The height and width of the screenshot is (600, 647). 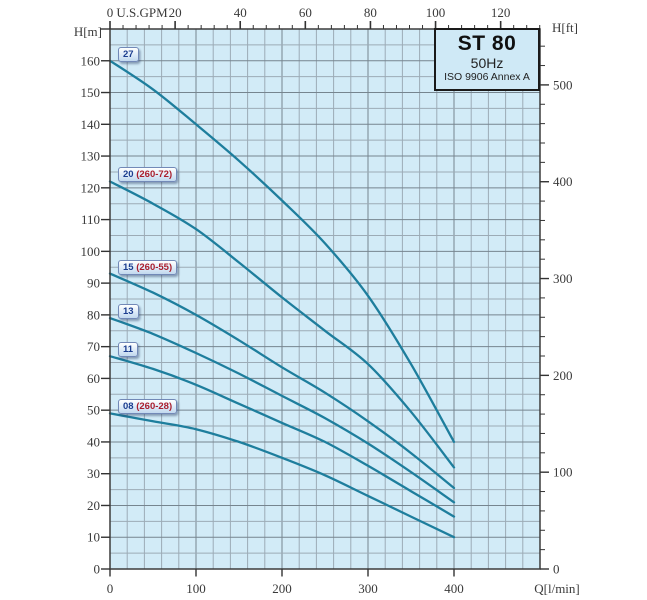 What do you see at coordinates (93, 537) in the screenshot?
I see `left-axis-tick-label: 10` at bounding box center [93, 537].